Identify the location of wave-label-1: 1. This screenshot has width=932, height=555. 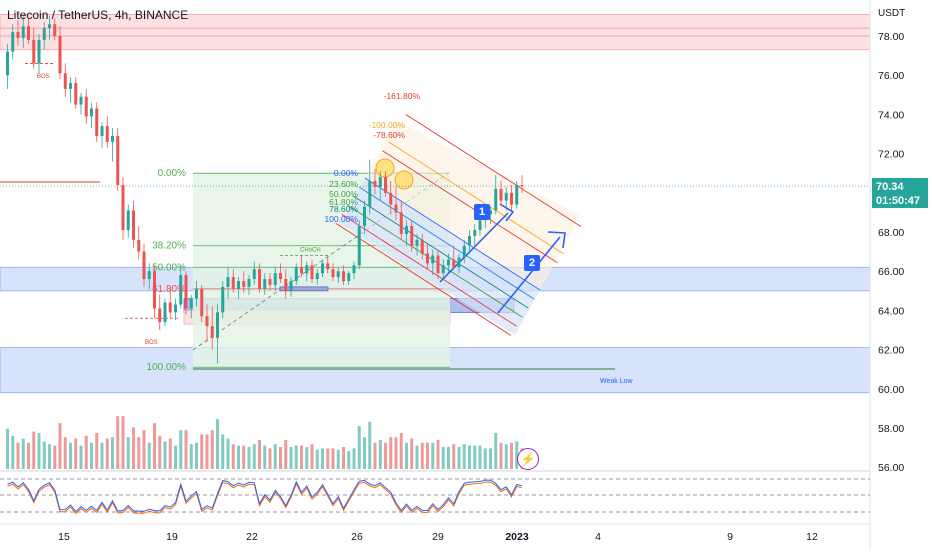
(482, 212).